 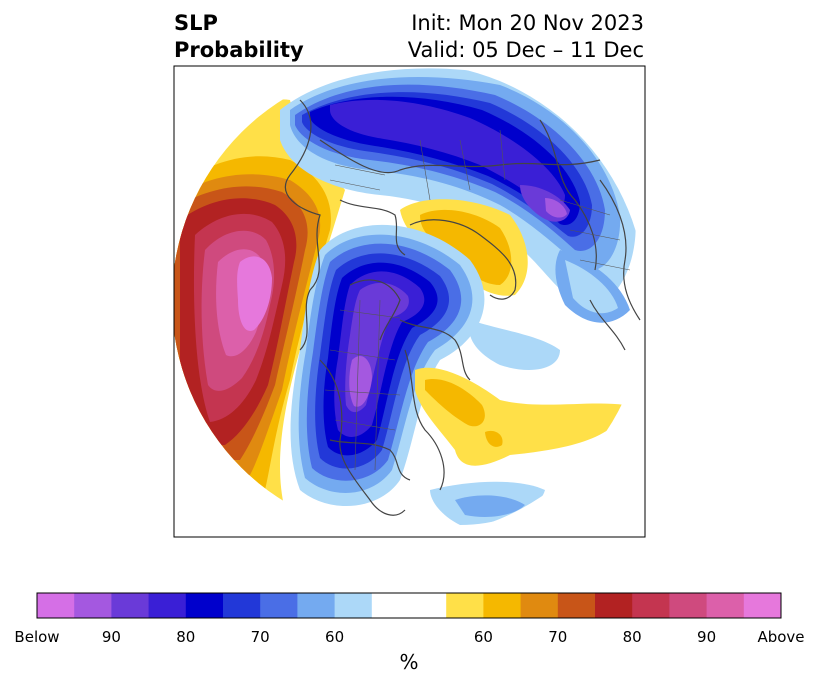 What do you see at coordinates (464, 247) in the screenshot?
I see `greenland-above-anomaly` at bounding box center [464, 247].